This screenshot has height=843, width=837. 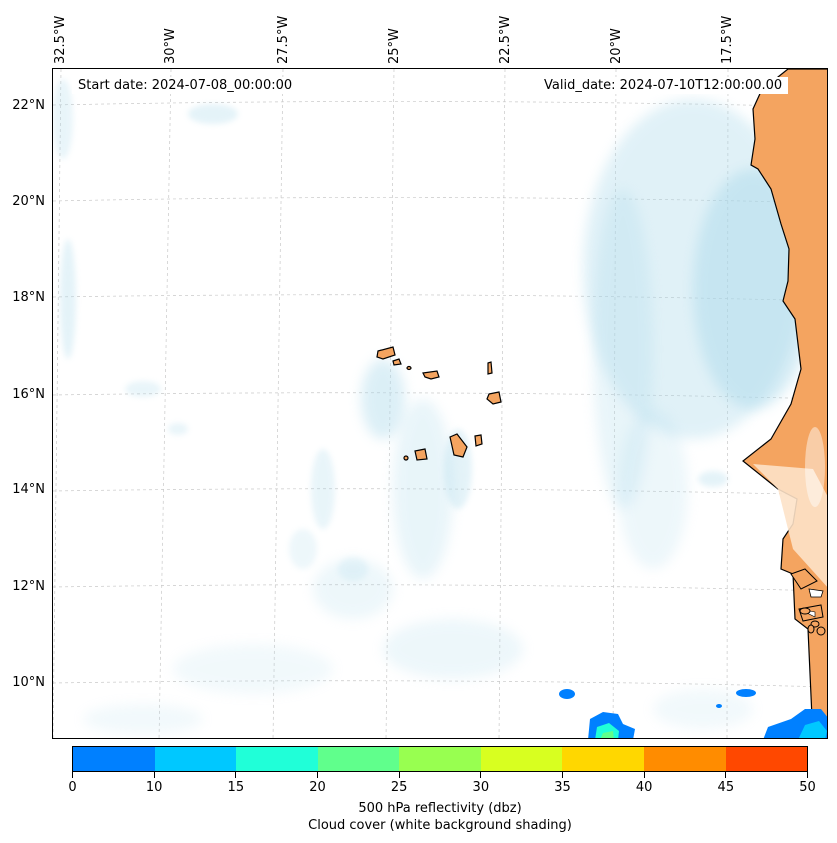 I want to click on cape-verde-islands, so click(x=439, y=403).